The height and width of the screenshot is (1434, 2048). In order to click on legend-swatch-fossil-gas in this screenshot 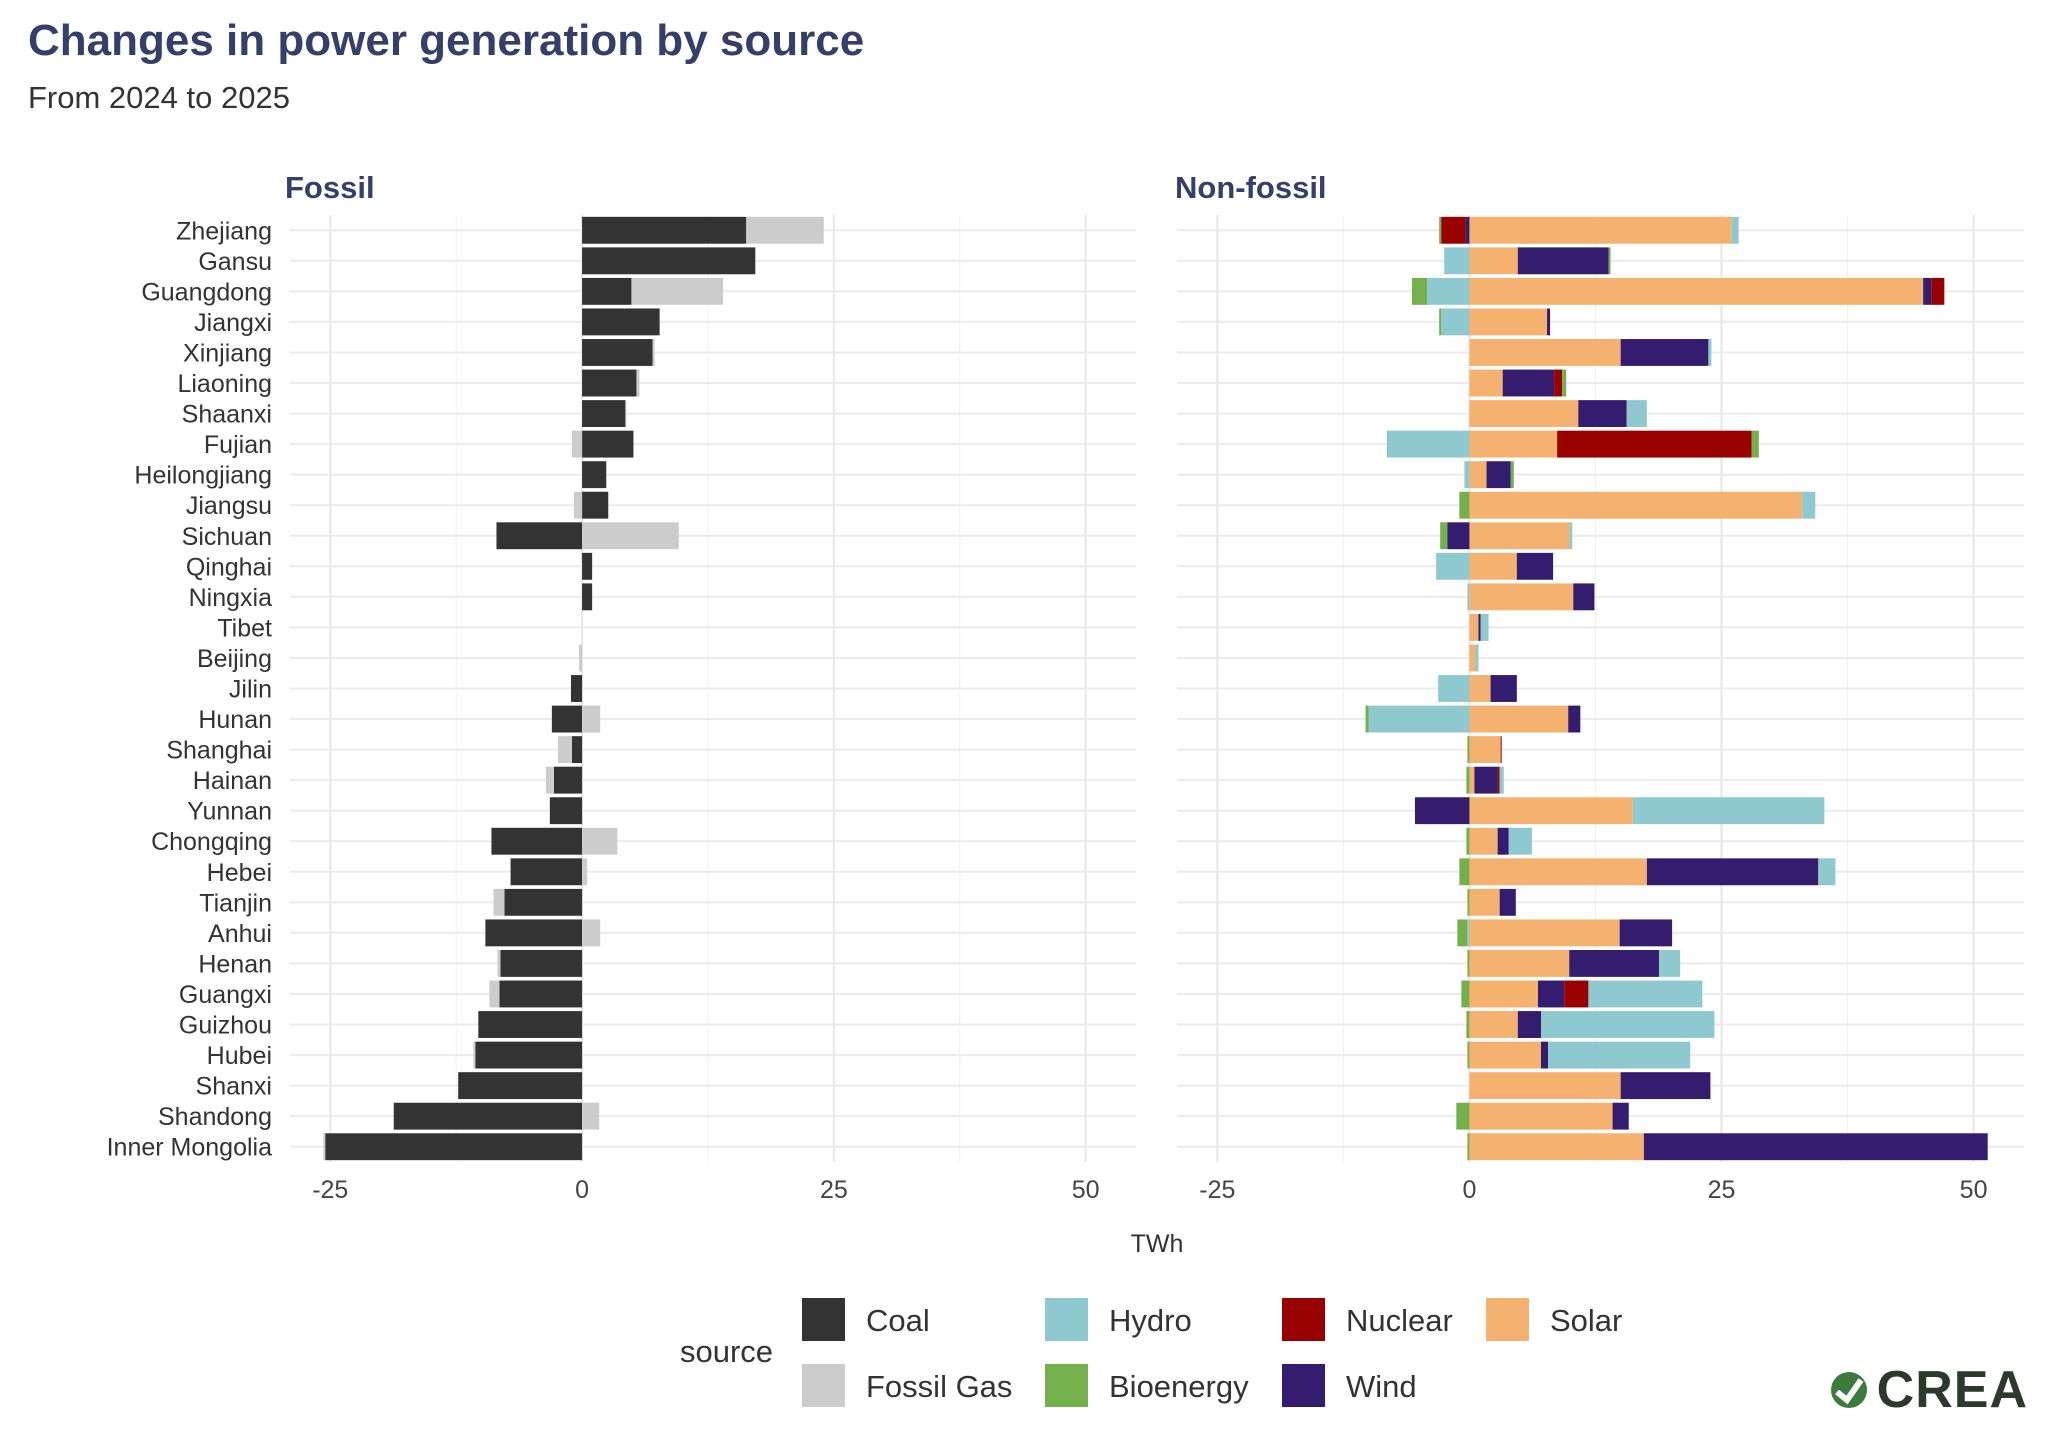, I will do `click(823, 1385)`.